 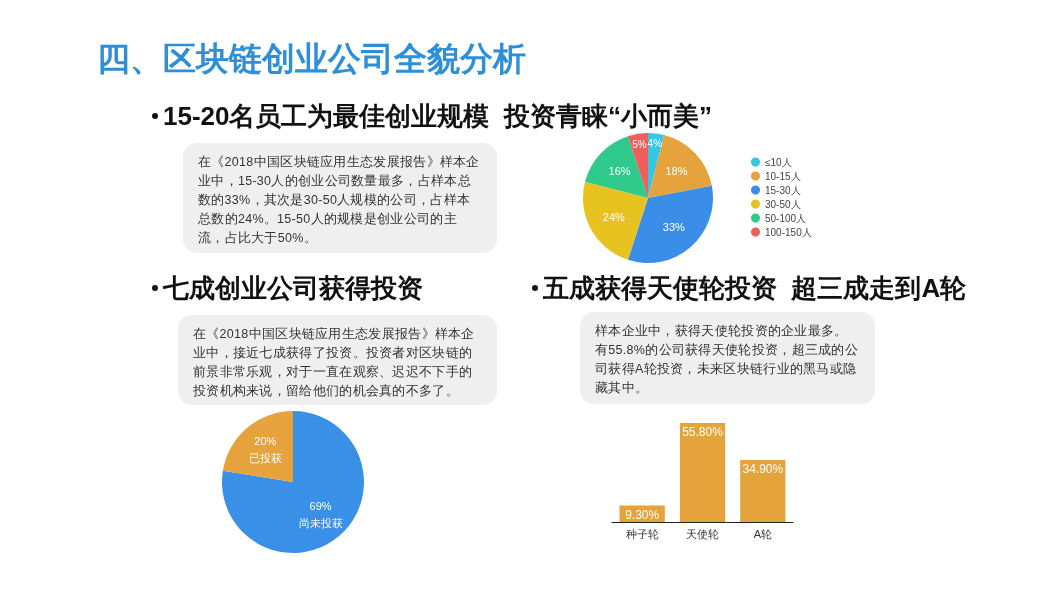 I want to click on legend-label: 30-50人, so click(x=783, y=204).